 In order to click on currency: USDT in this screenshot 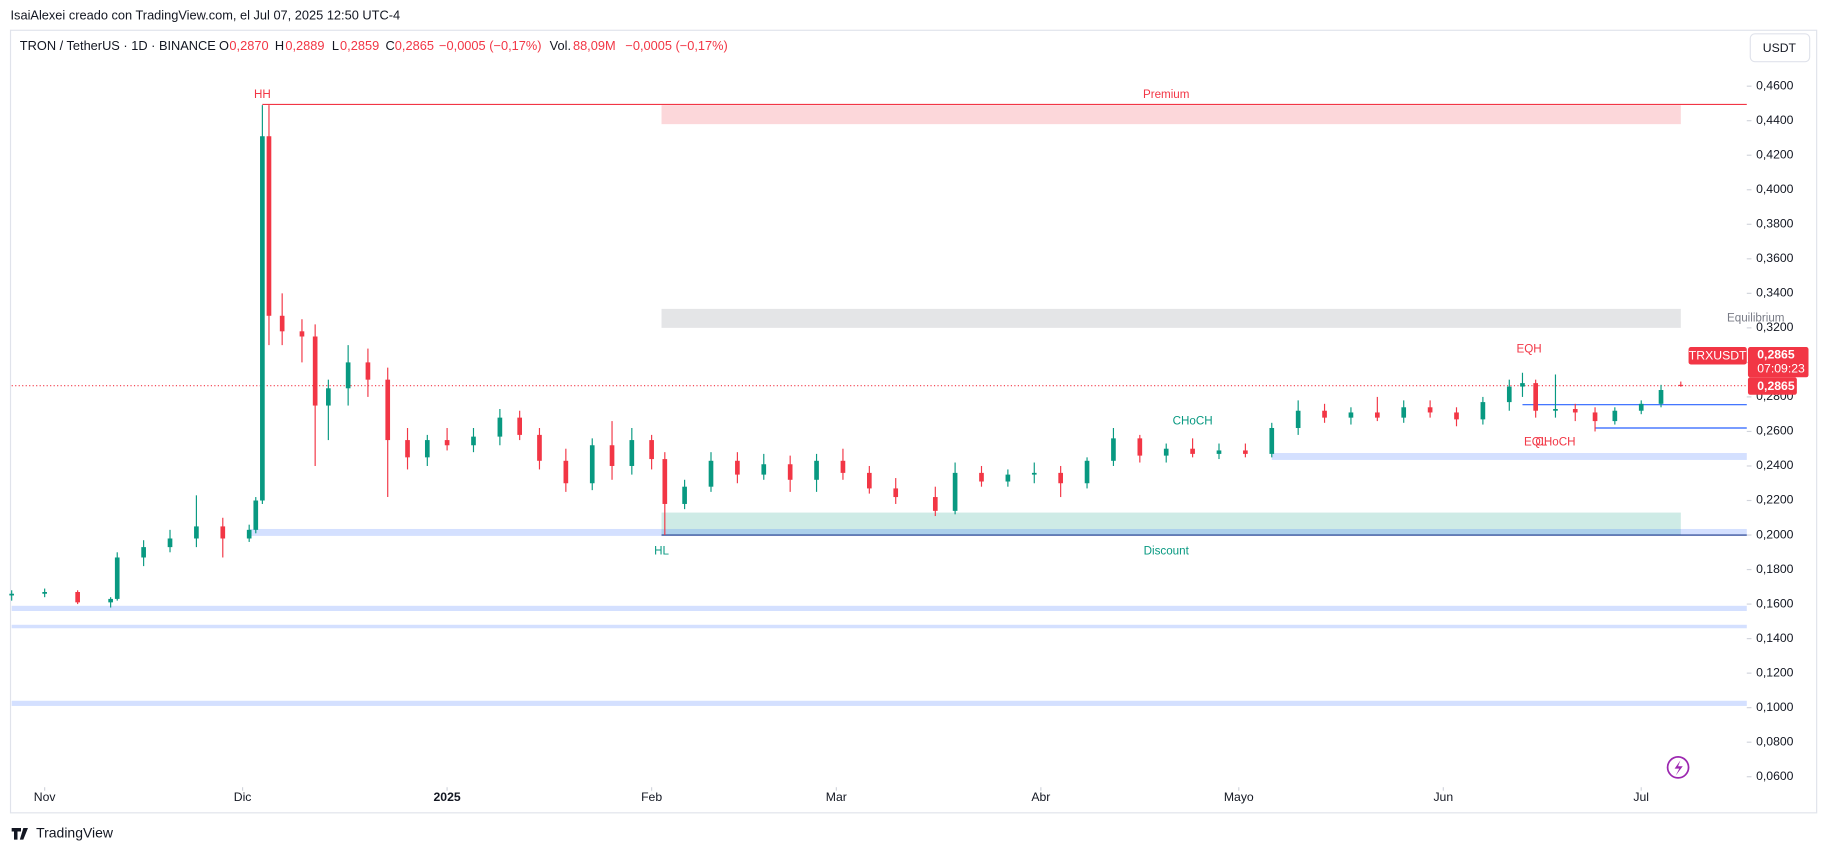, I will do `click(1780, 48)`.